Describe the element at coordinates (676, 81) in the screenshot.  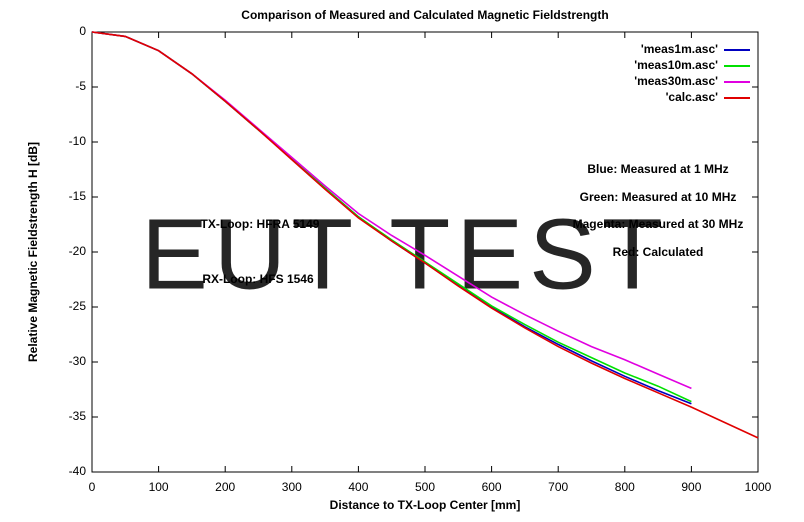
I see `legend-label: 'meas30m.asc'` at that location.